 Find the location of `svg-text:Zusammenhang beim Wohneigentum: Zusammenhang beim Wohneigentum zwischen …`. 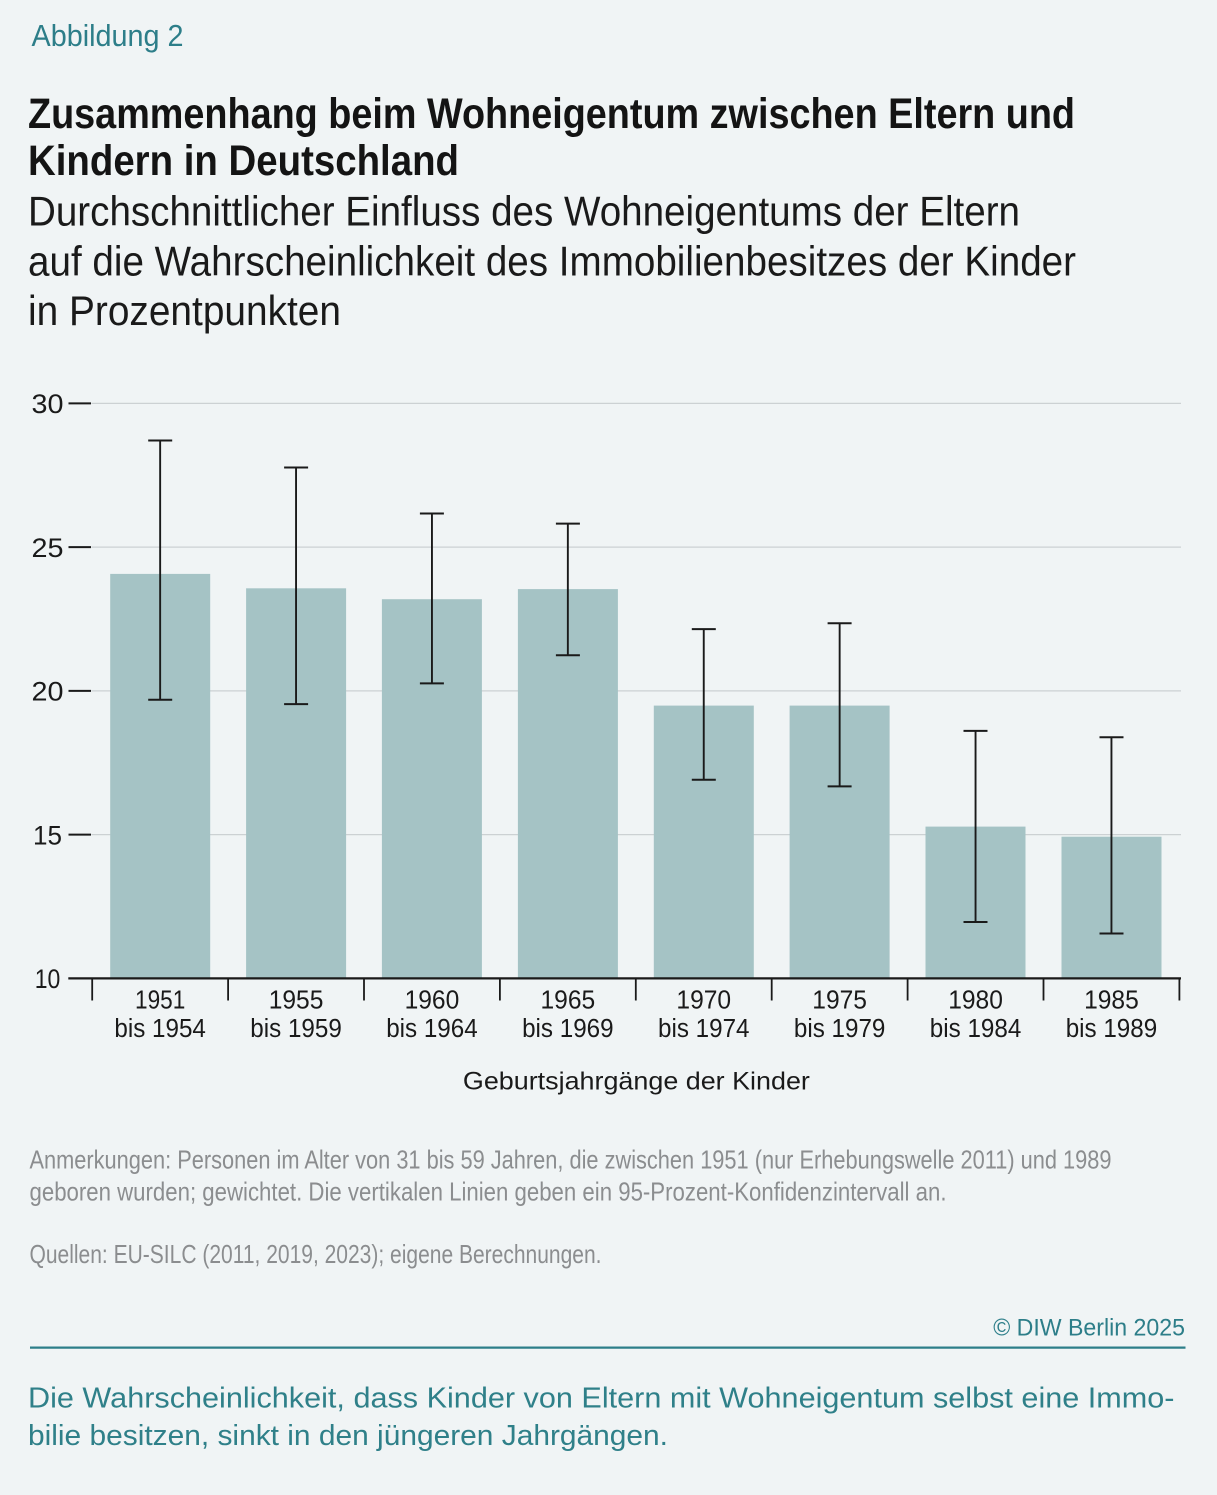

svg-text:Zusammenhang beim Wohneigentum: Zusammenhang beim Wohneigentum zwischen … is located at coordinates (551, 114).